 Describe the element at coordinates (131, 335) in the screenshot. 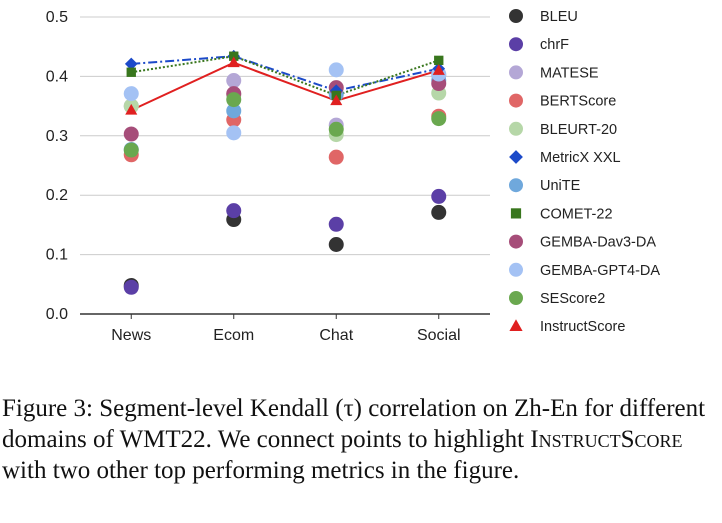

I see `x-tick-label: News` at that location.